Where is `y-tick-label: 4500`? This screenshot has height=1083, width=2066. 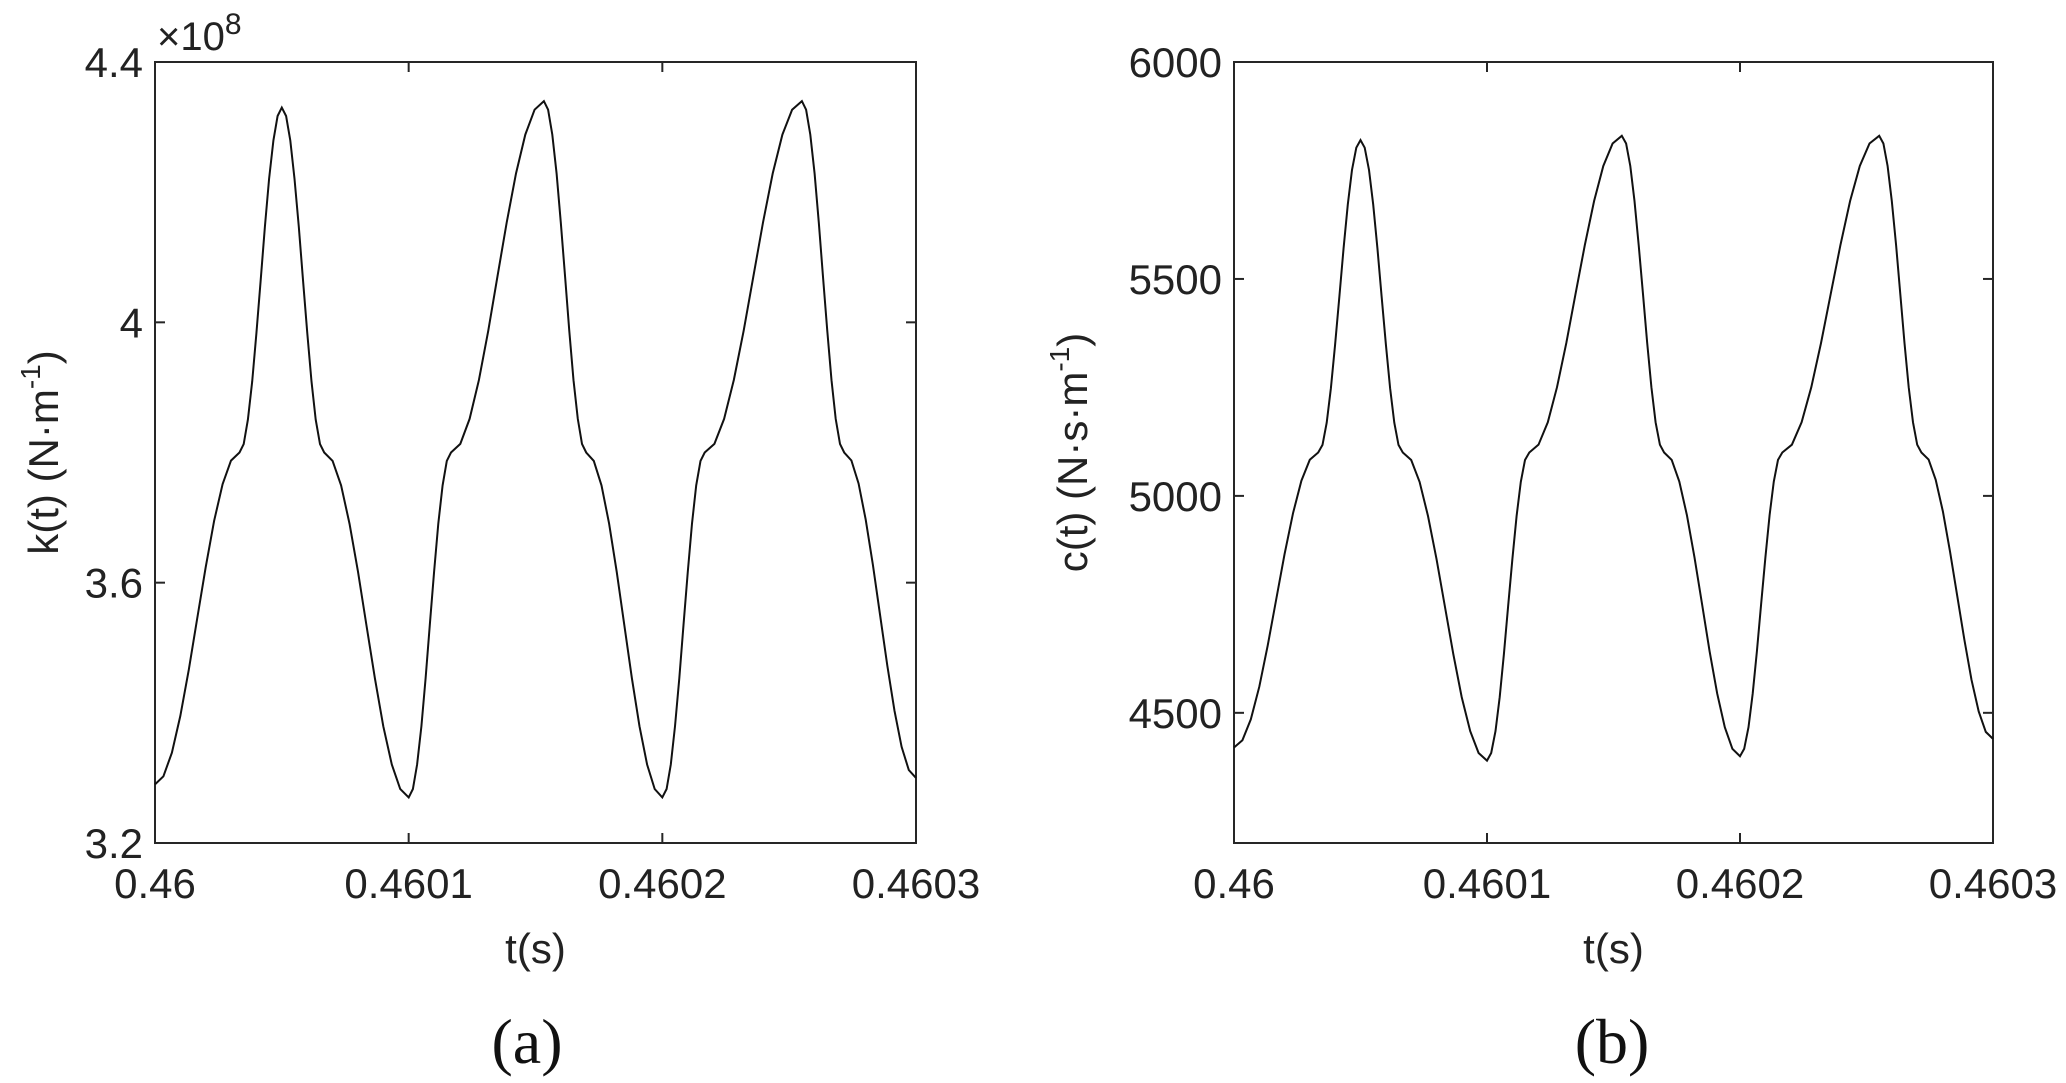
y-tick-label: 4500 is located at coordinates (1175, 713).